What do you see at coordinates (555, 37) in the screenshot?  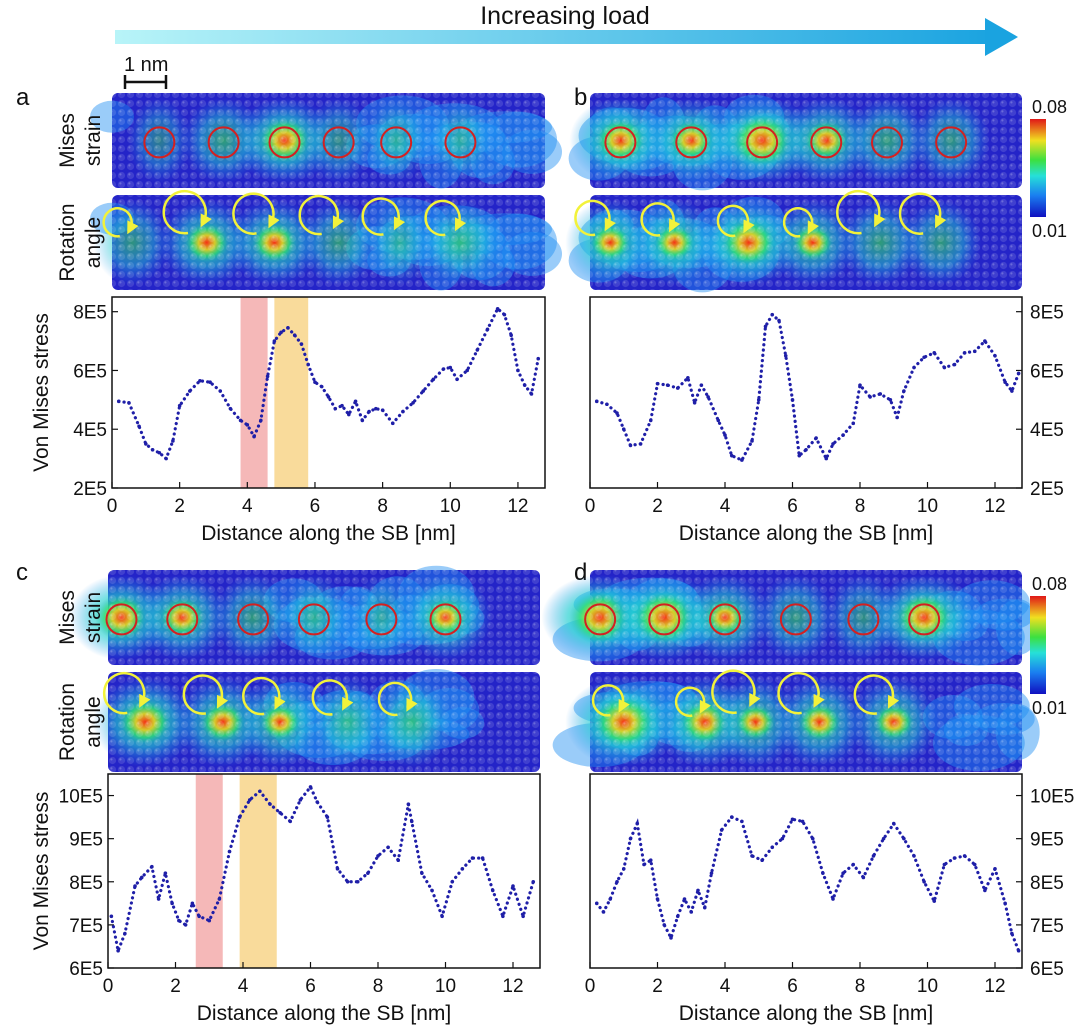 I see `load-arrow-shaft` at bounding box center [555, 37].